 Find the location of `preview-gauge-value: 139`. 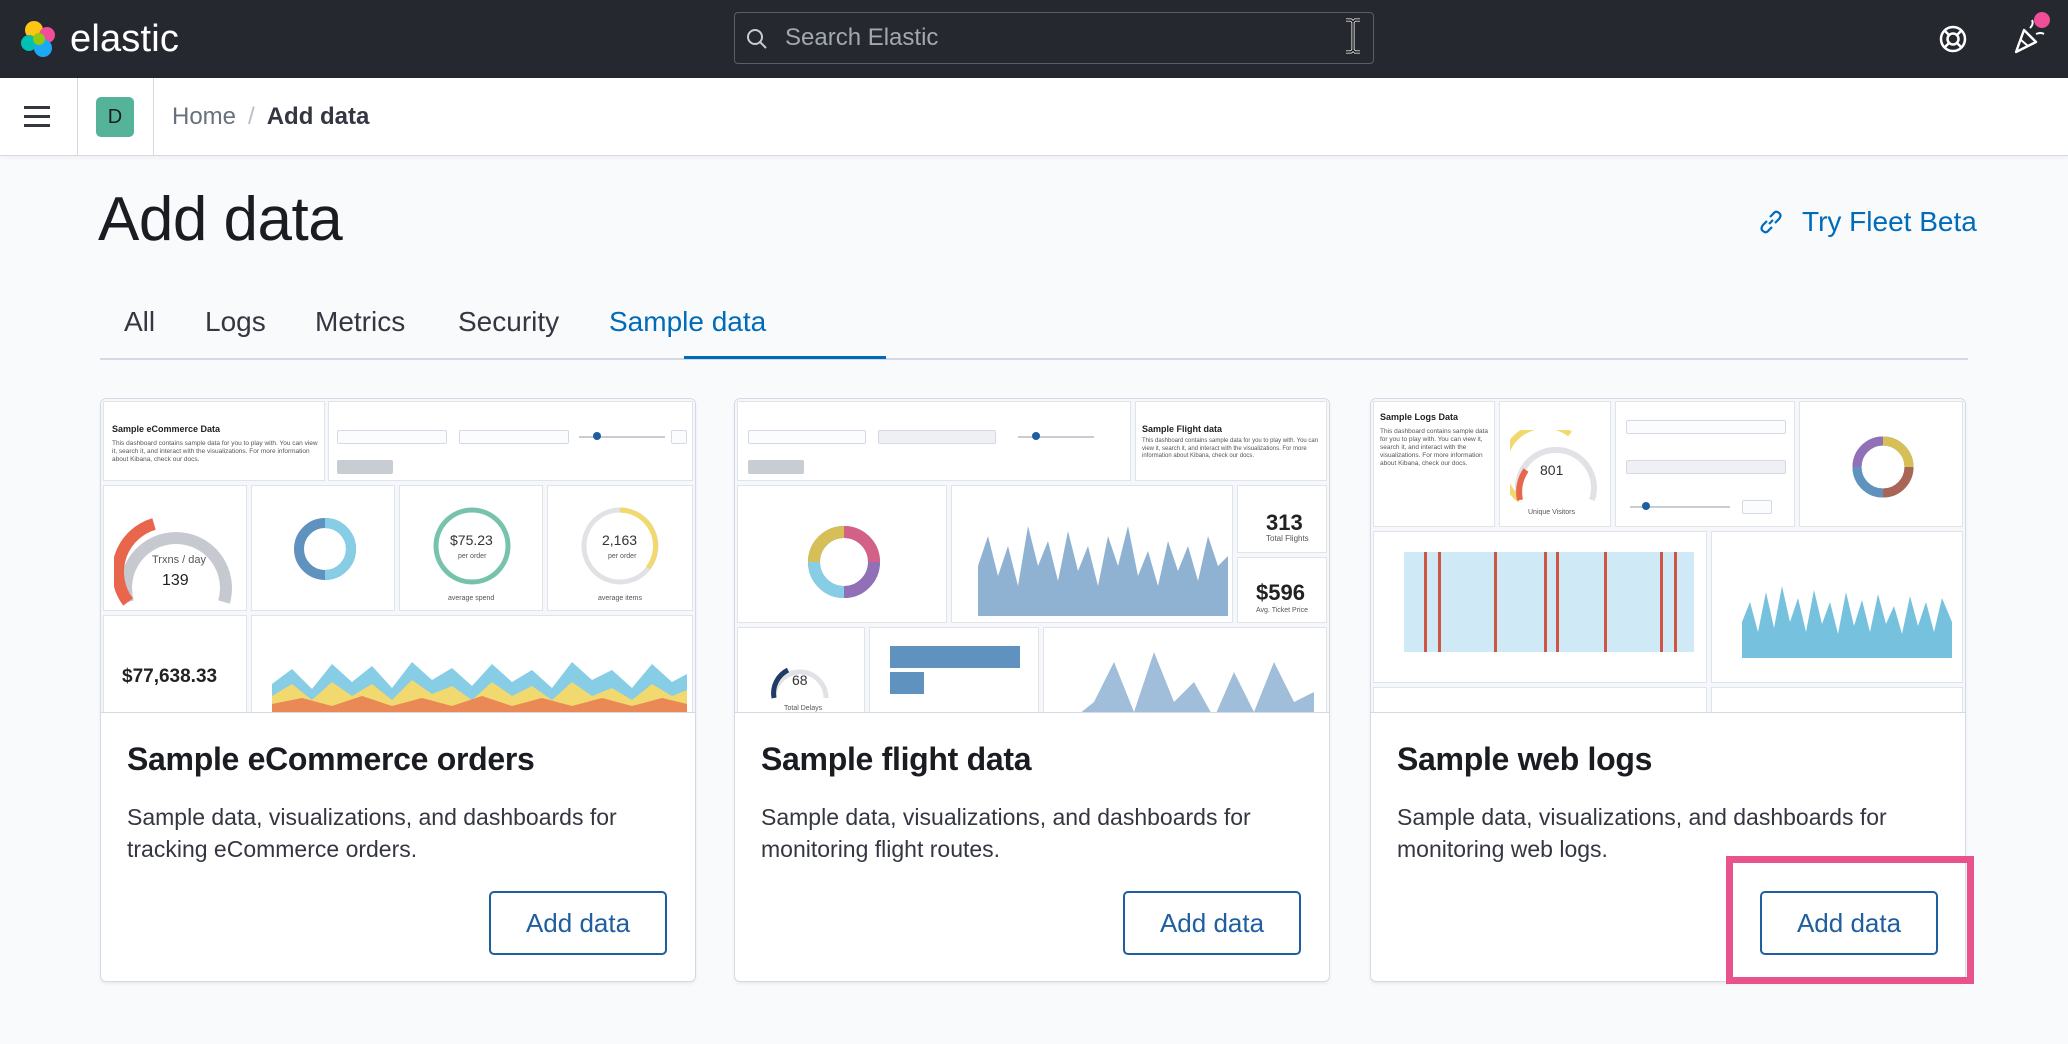

preview-gauge-value: 139 is located at coordinates (175, 580).